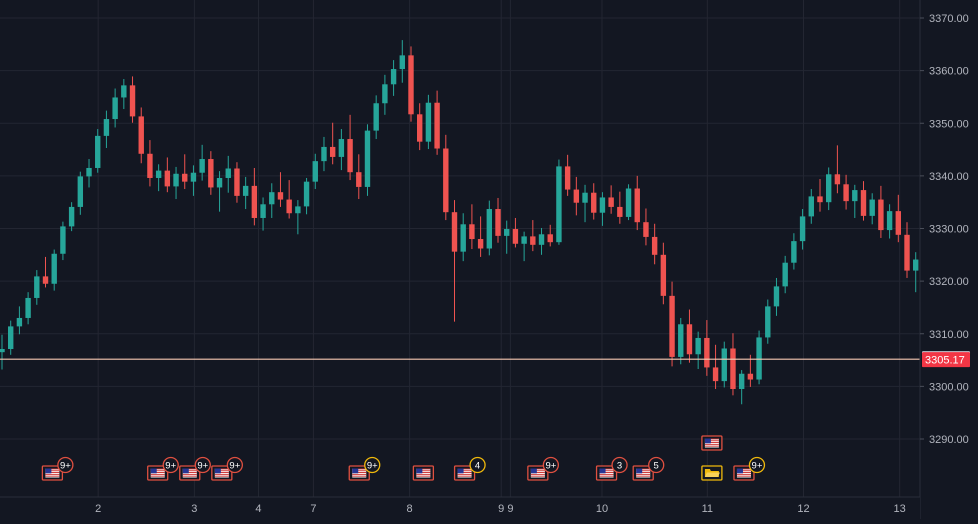 This screenshot has height=524, width=978. Describe the element at coordinates (410, 509) in the screenshot. I see `time-tick-label: 8` at that location.